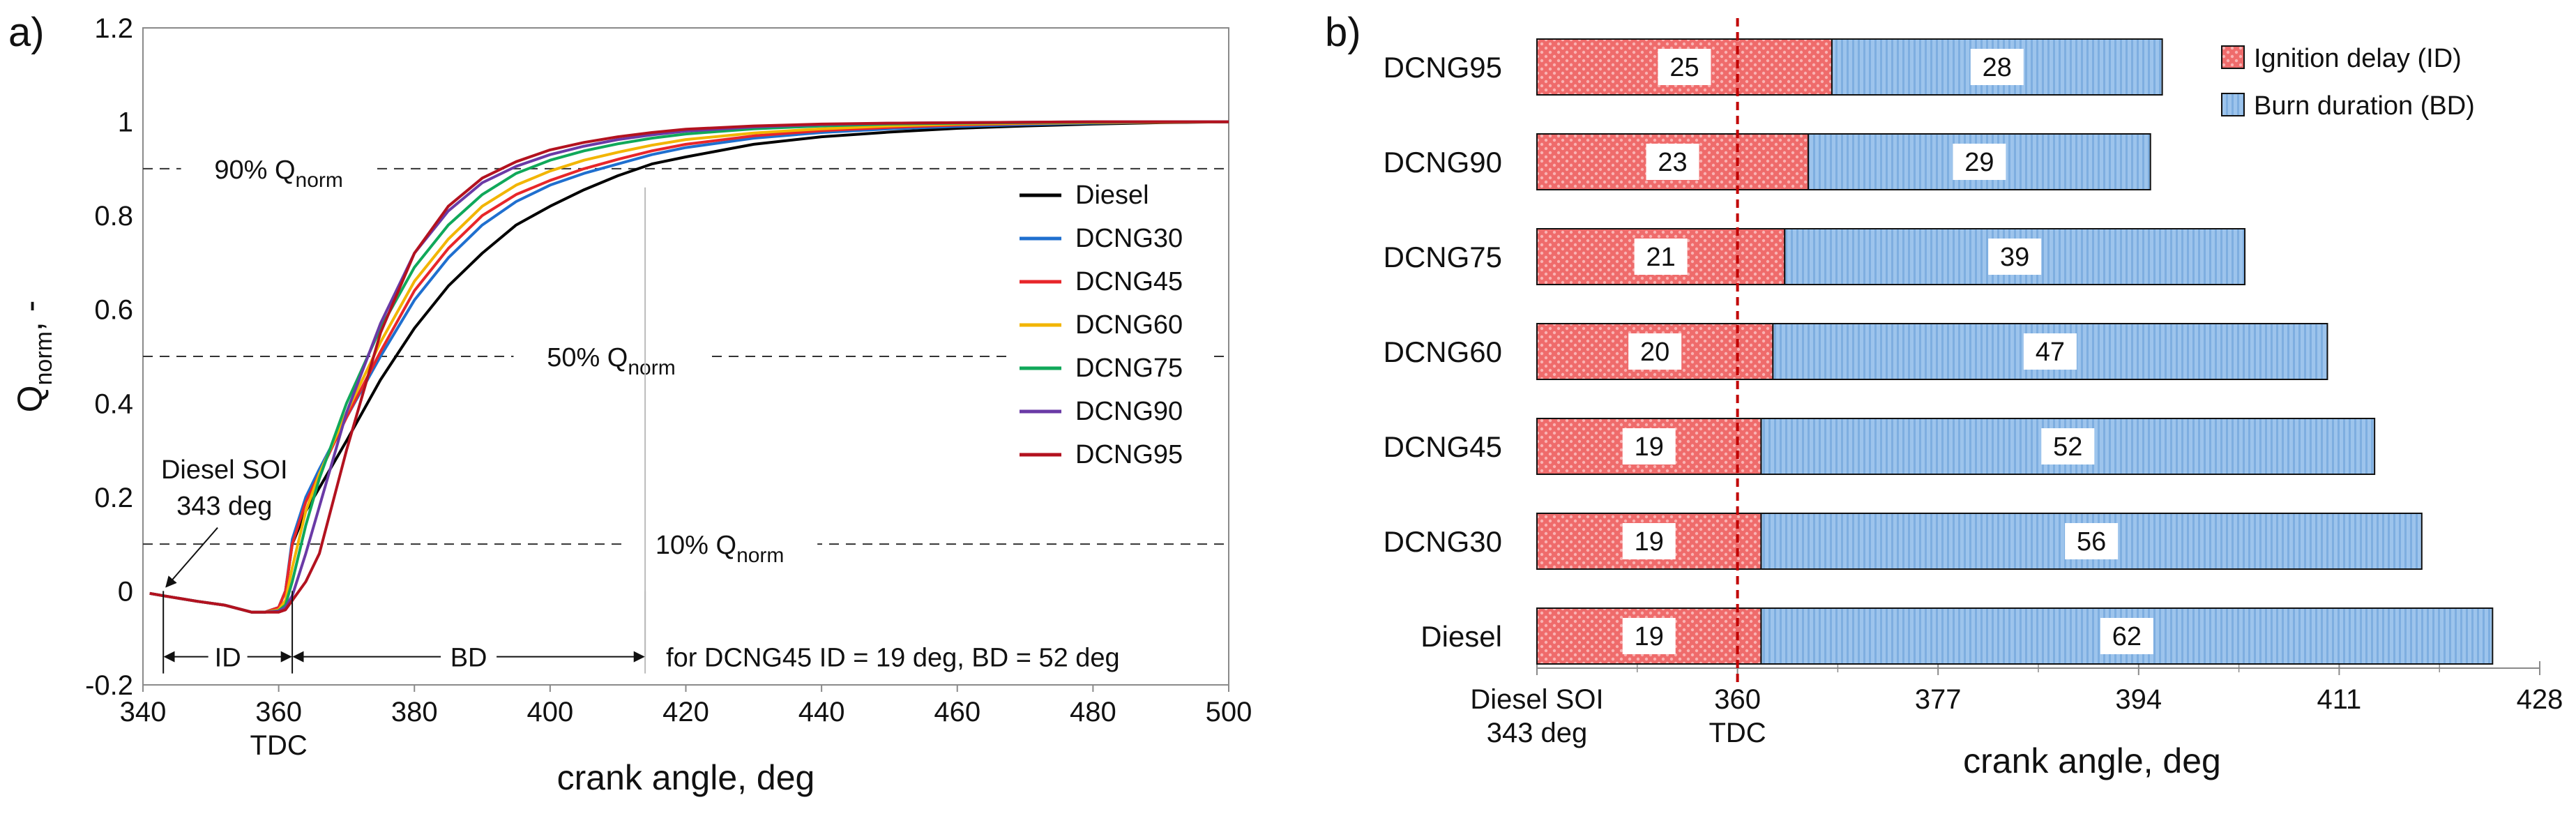 The width and height of the screenshot is (2576, 816). I want to click on soi-annotation-line1: Diesel SOI, so click(224, 470).